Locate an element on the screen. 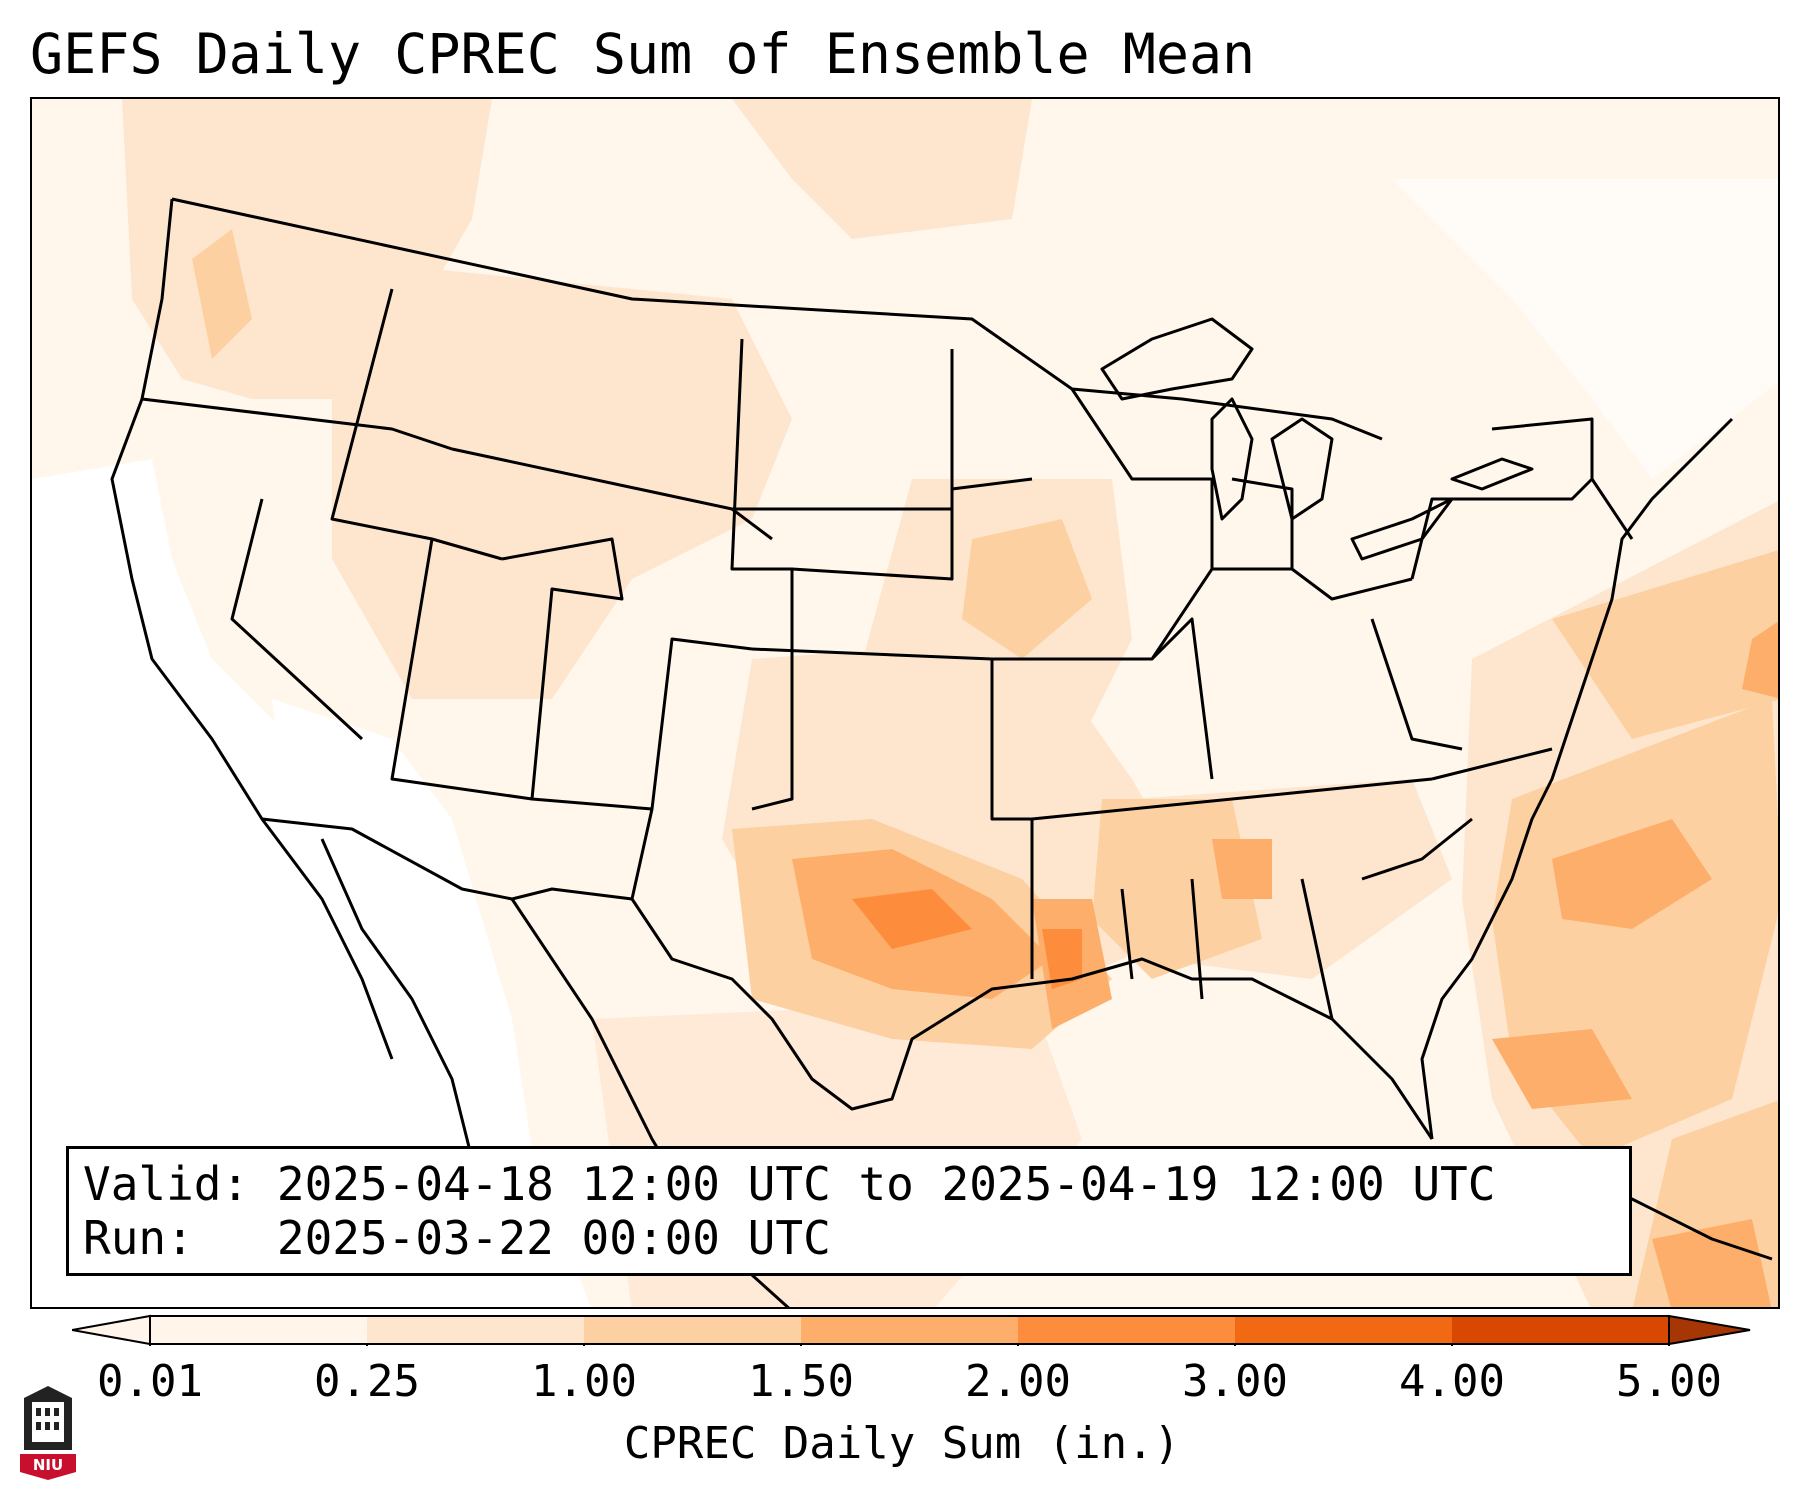  colorbar-tick: 0.25 is located at coordinates (367, 1381).